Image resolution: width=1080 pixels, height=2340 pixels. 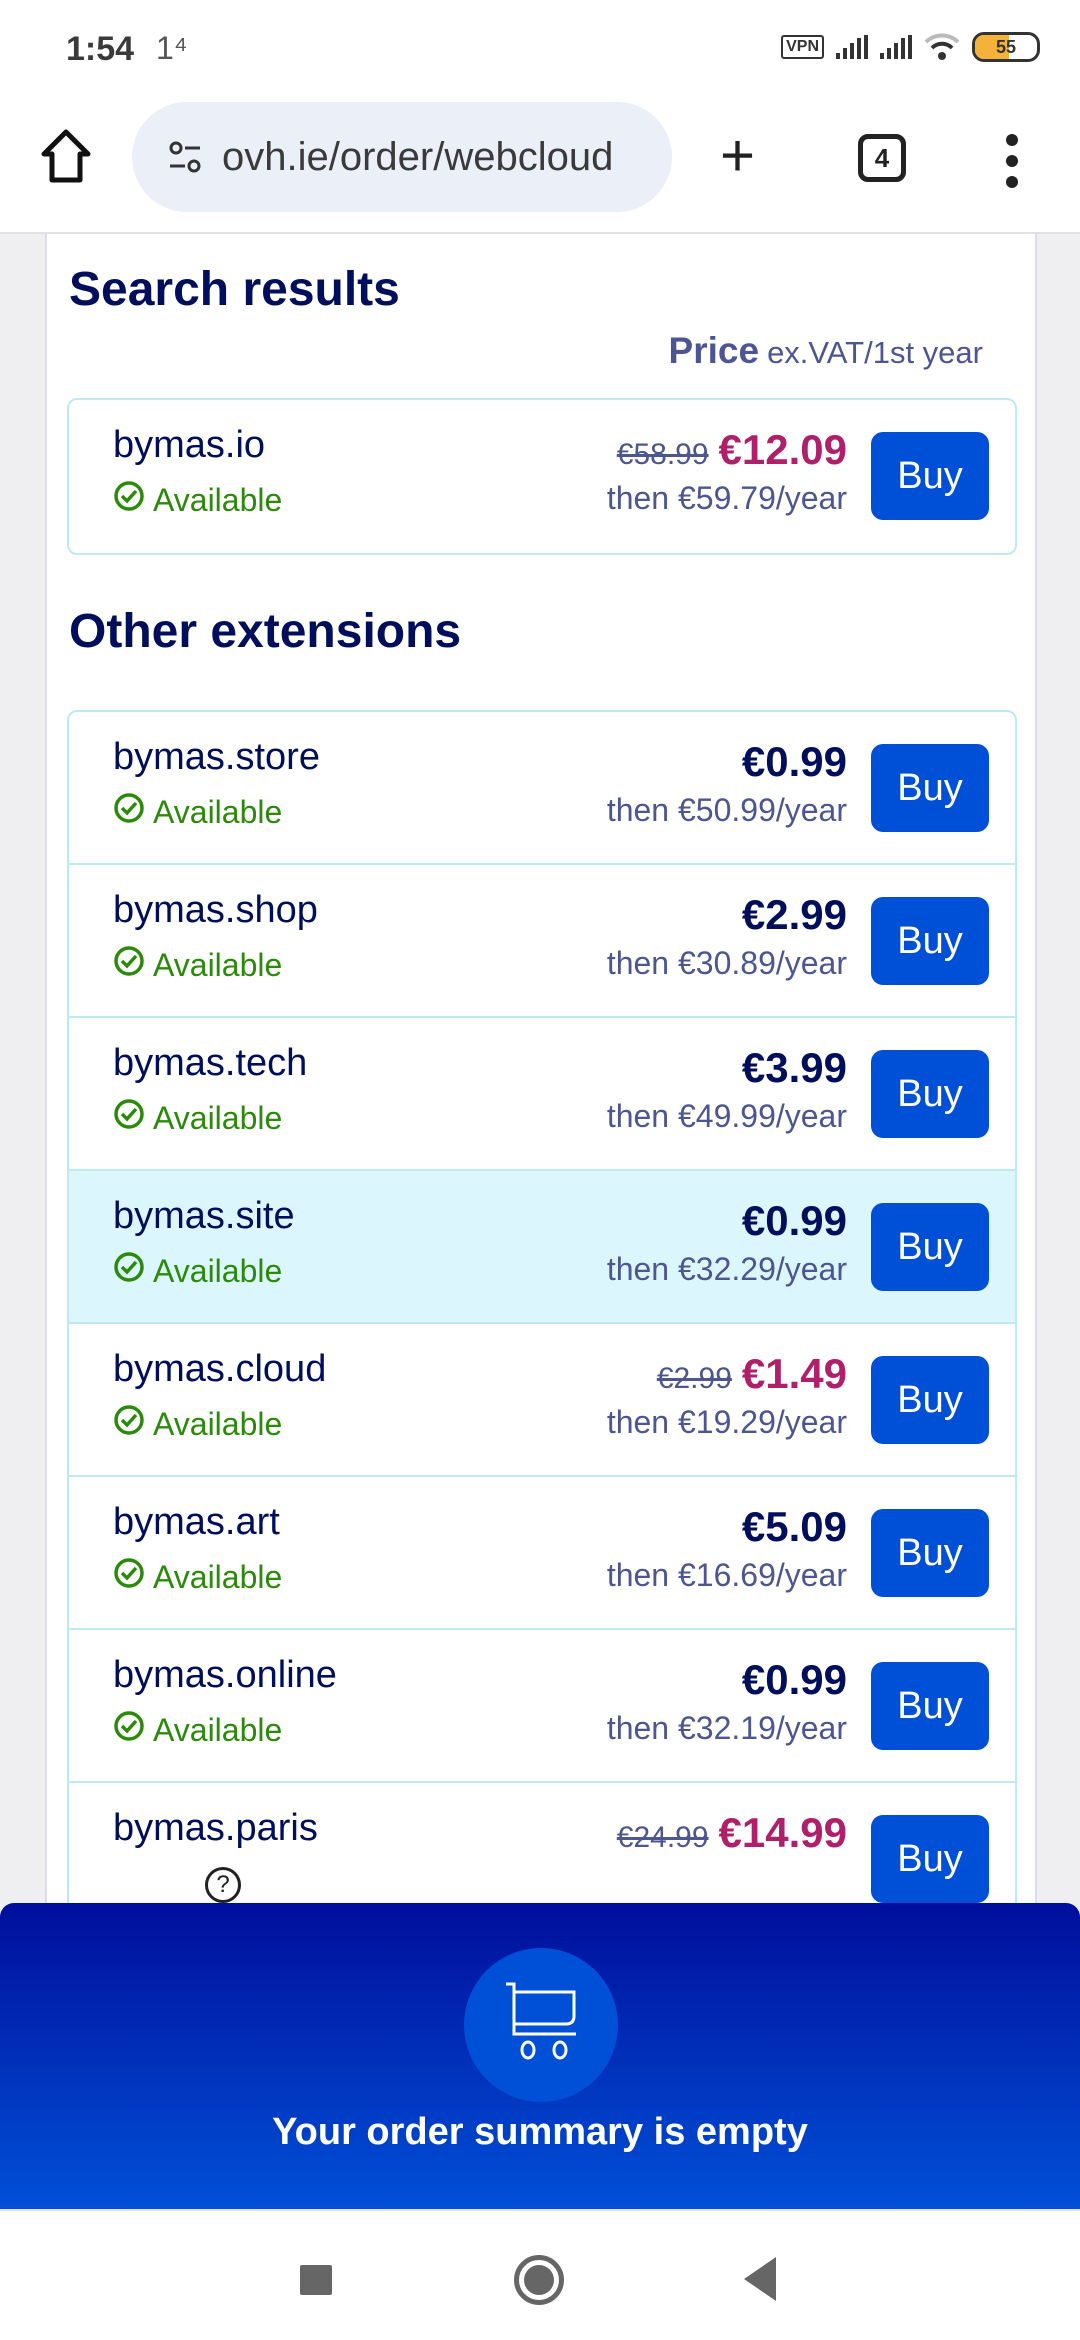 I want to click on price: €5.09, so click(x=794, y=1527).